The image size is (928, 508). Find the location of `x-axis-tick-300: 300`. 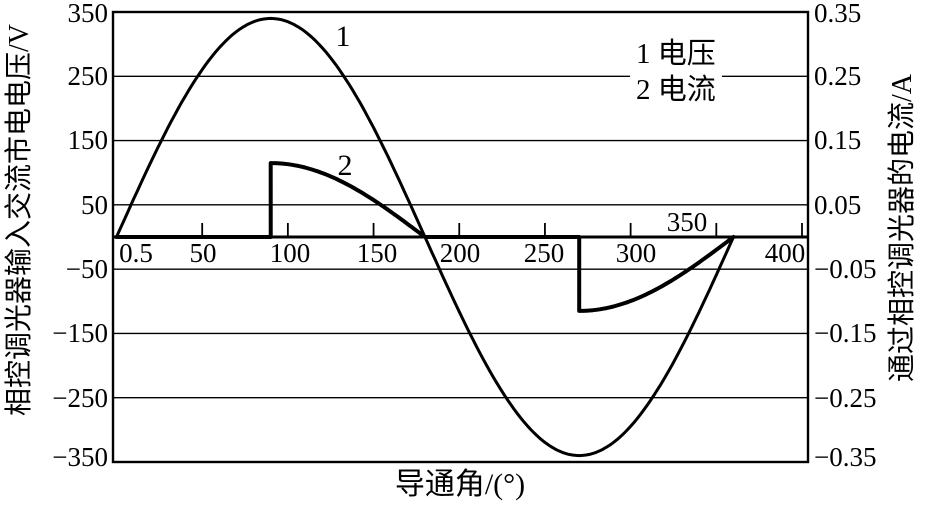

x-axis-tick-300: 300 is located at coordinates (636, 253).